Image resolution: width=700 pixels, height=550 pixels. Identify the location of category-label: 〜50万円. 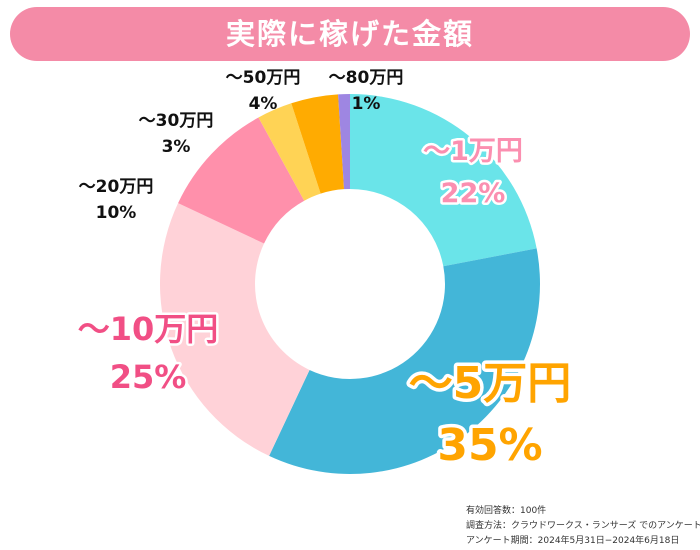
(263, 78).